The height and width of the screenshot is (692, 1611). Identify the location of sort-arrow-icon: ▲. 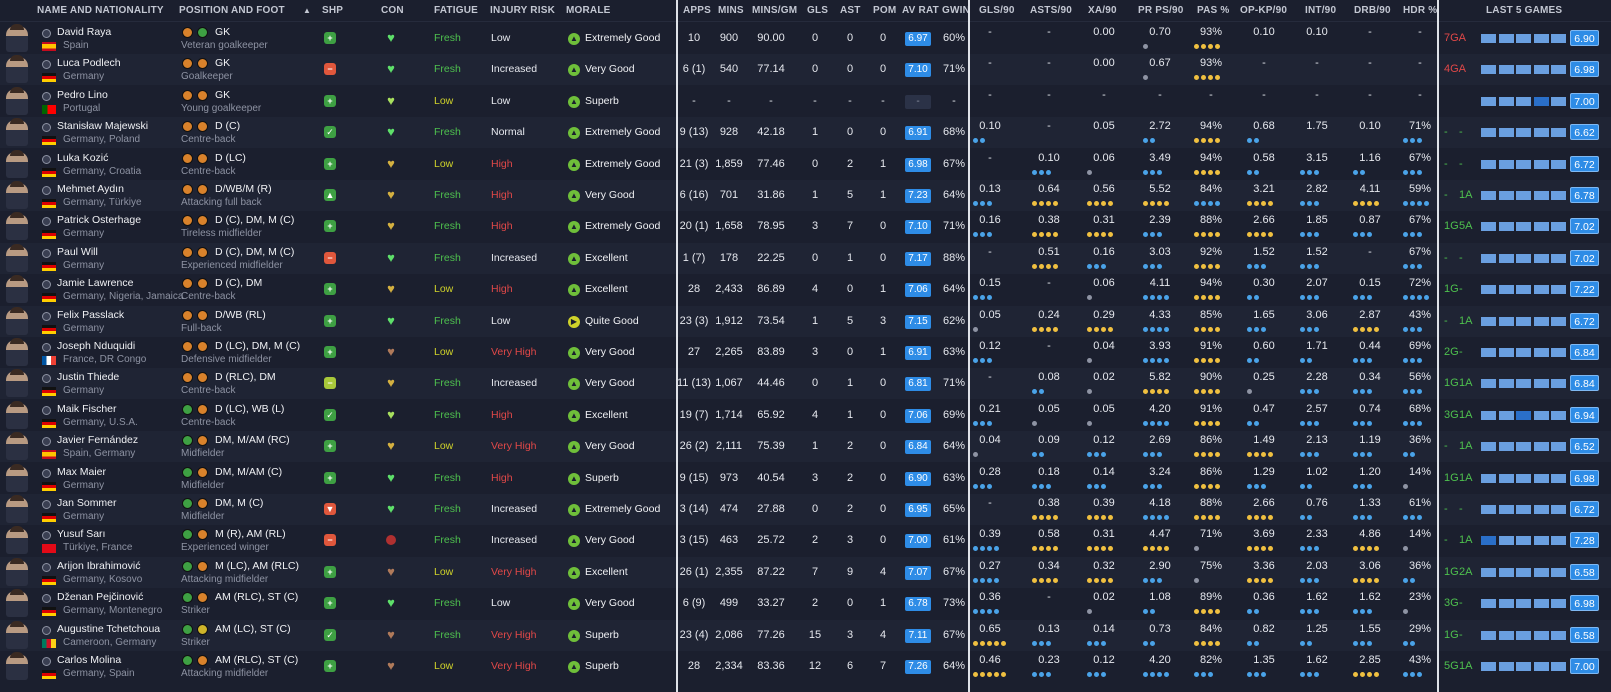
(307, 10).